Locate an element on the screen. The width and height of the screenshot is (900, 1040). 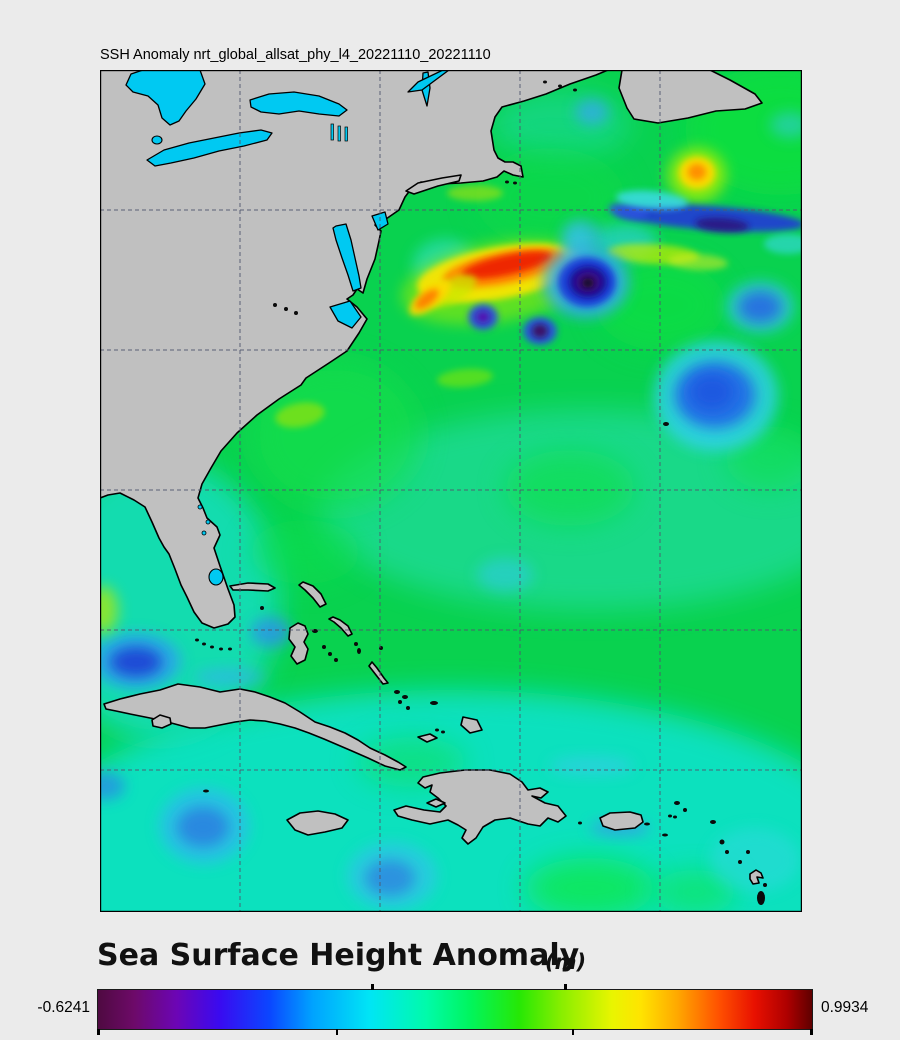
land-gonave is located at coordinates (436, 803).